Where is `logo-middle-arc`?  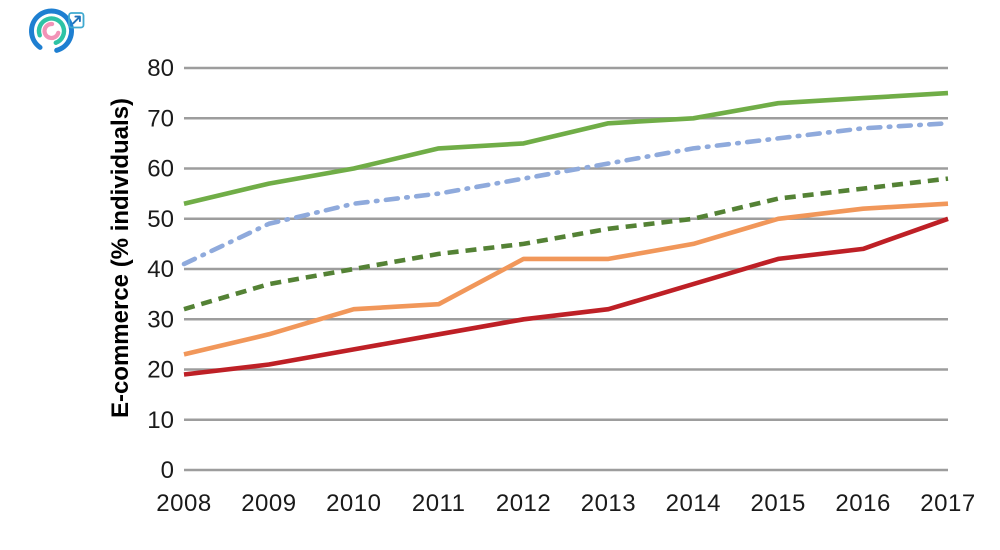
logo-middle-arc is located at coordinates (51, 30).